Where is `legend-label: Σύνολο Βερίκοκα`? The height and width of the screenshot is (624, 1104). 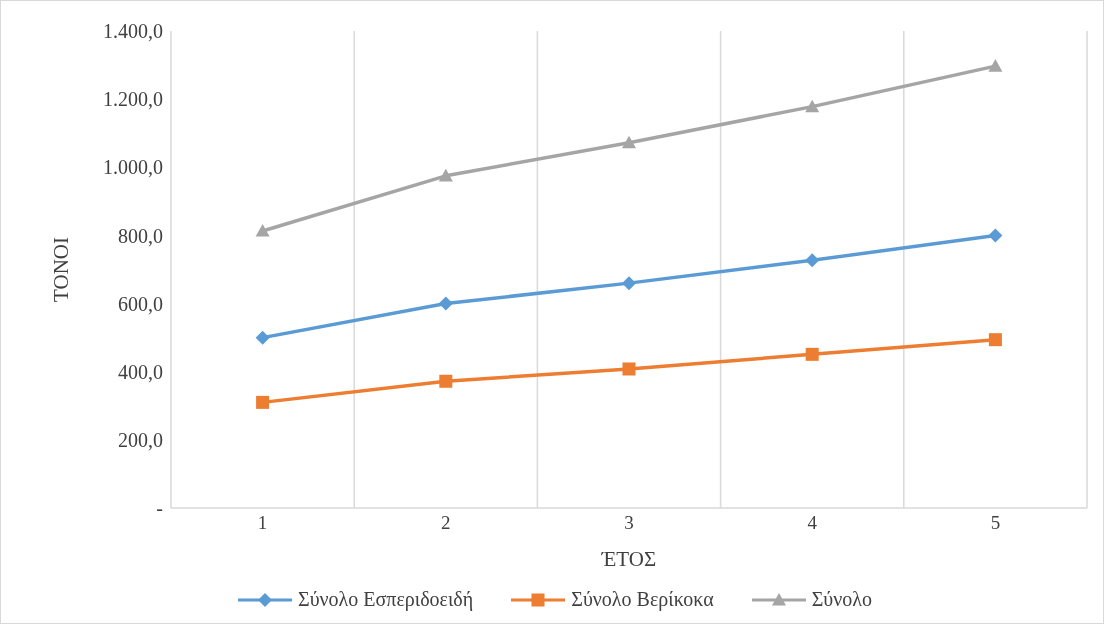
legend-label: Σύνολο Βερίκοκα is located at coordinates (642, 599).